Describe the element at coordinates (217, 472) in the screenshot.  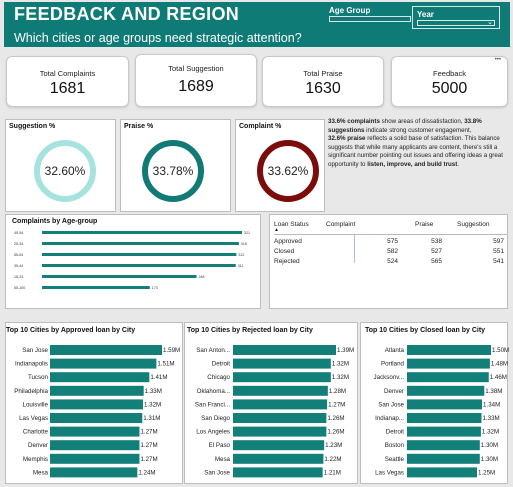
I see `city-label: San Jose` at that location.